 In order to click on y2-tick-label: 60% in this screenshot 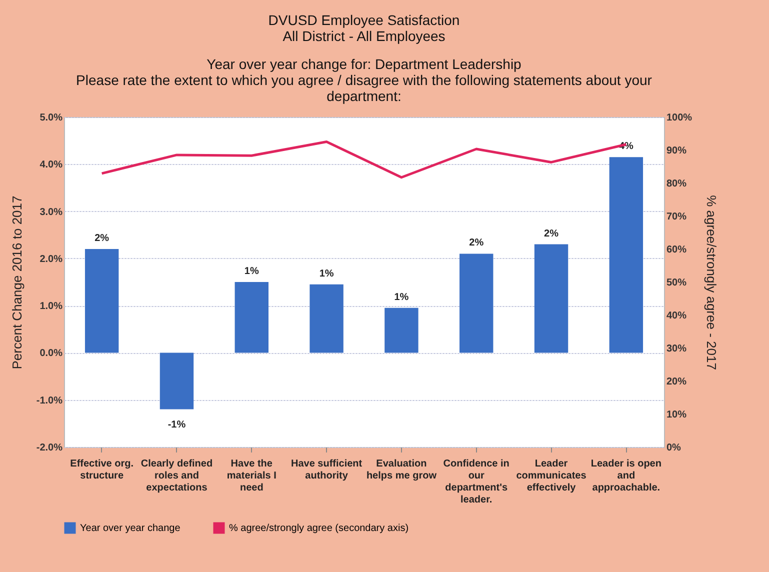, I will do `click(676, 250)`.